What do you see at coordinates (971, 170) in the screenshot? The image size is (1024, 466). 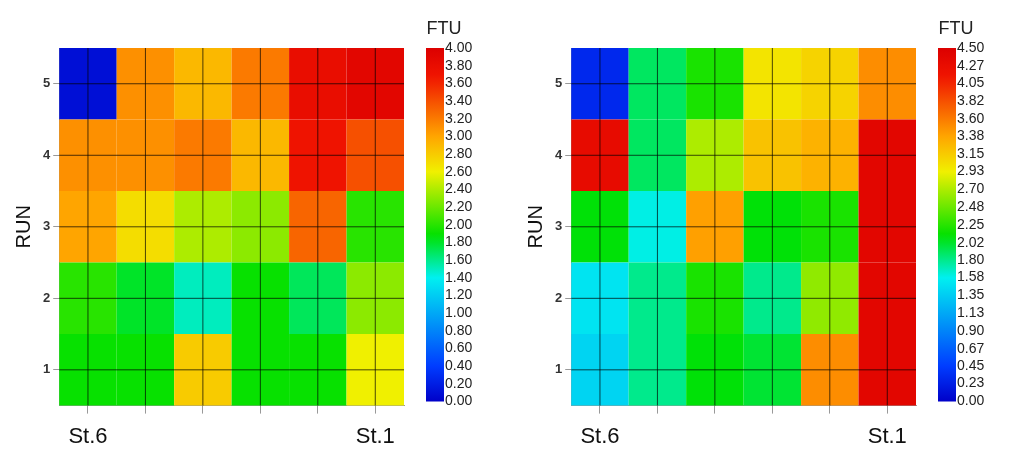 I see `color-bar-label: 2.93` at bounding box center [971, 170].